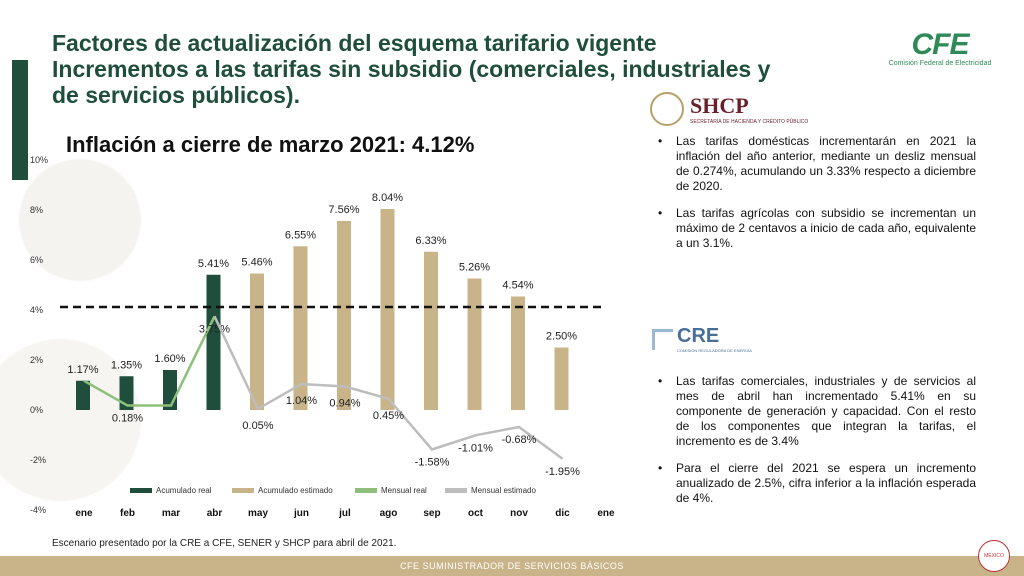 This screenshot has height=576, width=1024. I want to click on x-tick-label: jun, so click(301, 513).